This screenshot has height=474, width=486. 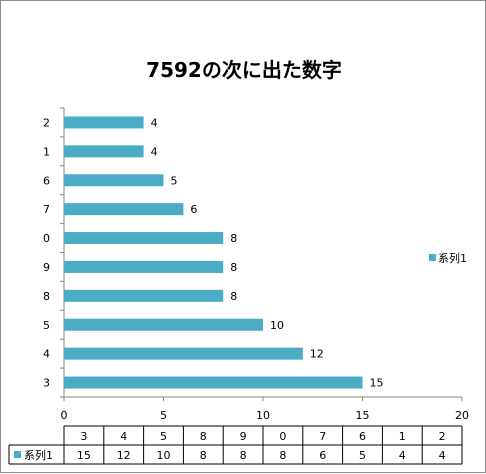 What do you see at coordinates (317, 354) in the screenshot?
I see `data-label: 12` at bounding box center [317, 354].